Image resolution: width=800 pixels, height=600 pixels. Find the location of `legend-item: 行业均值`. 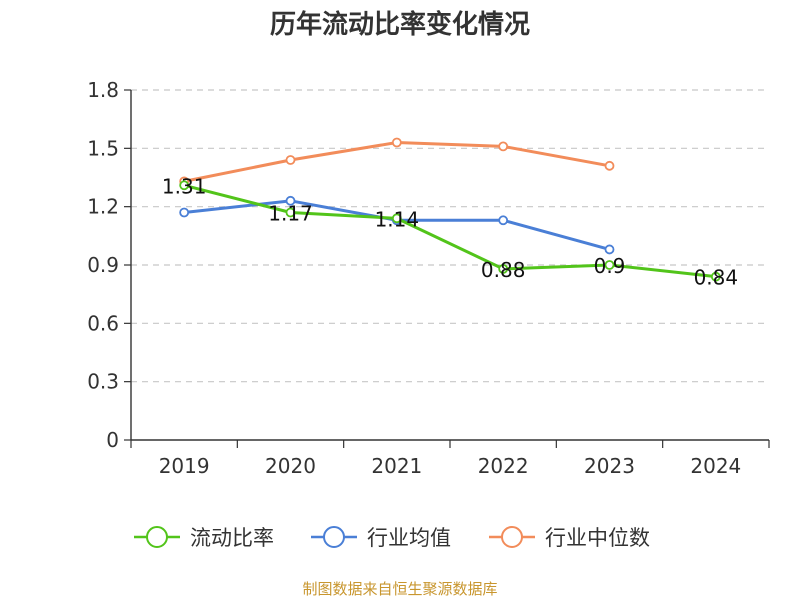

legend-item: 行业均值 is located at coordinates (381, 538).